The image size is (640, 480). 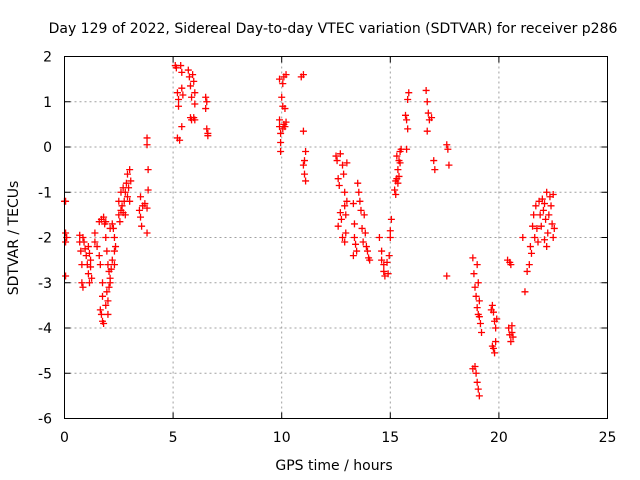 What do you see at coordinates (47, 103) in the screenshot?
I see `y-tick-label: 1` at bounding box center [47, 103].